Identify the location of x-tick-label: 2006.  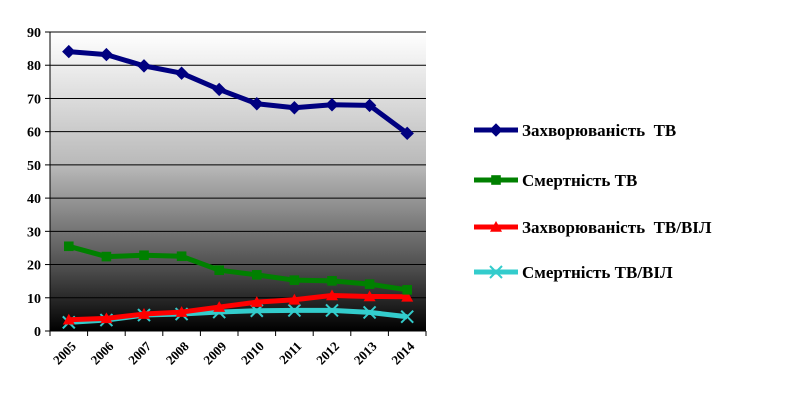
(102, 352).